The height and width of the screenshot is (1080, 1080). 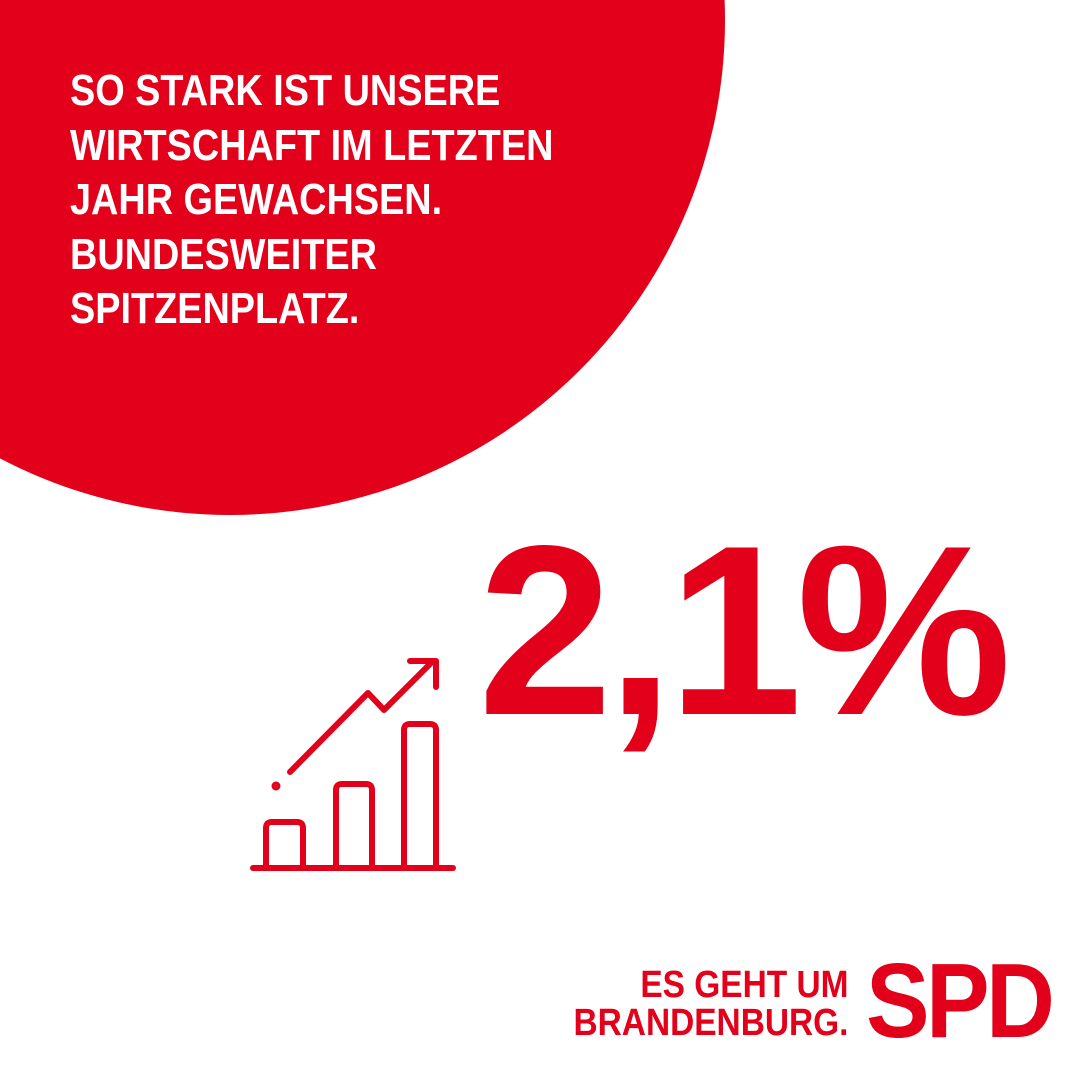 What do you see at coordinates (312, 145) in the screenshot?
I see `headline-line: WIRTSCHAFT IM LETZTEN` at bounding box center [312, 145].